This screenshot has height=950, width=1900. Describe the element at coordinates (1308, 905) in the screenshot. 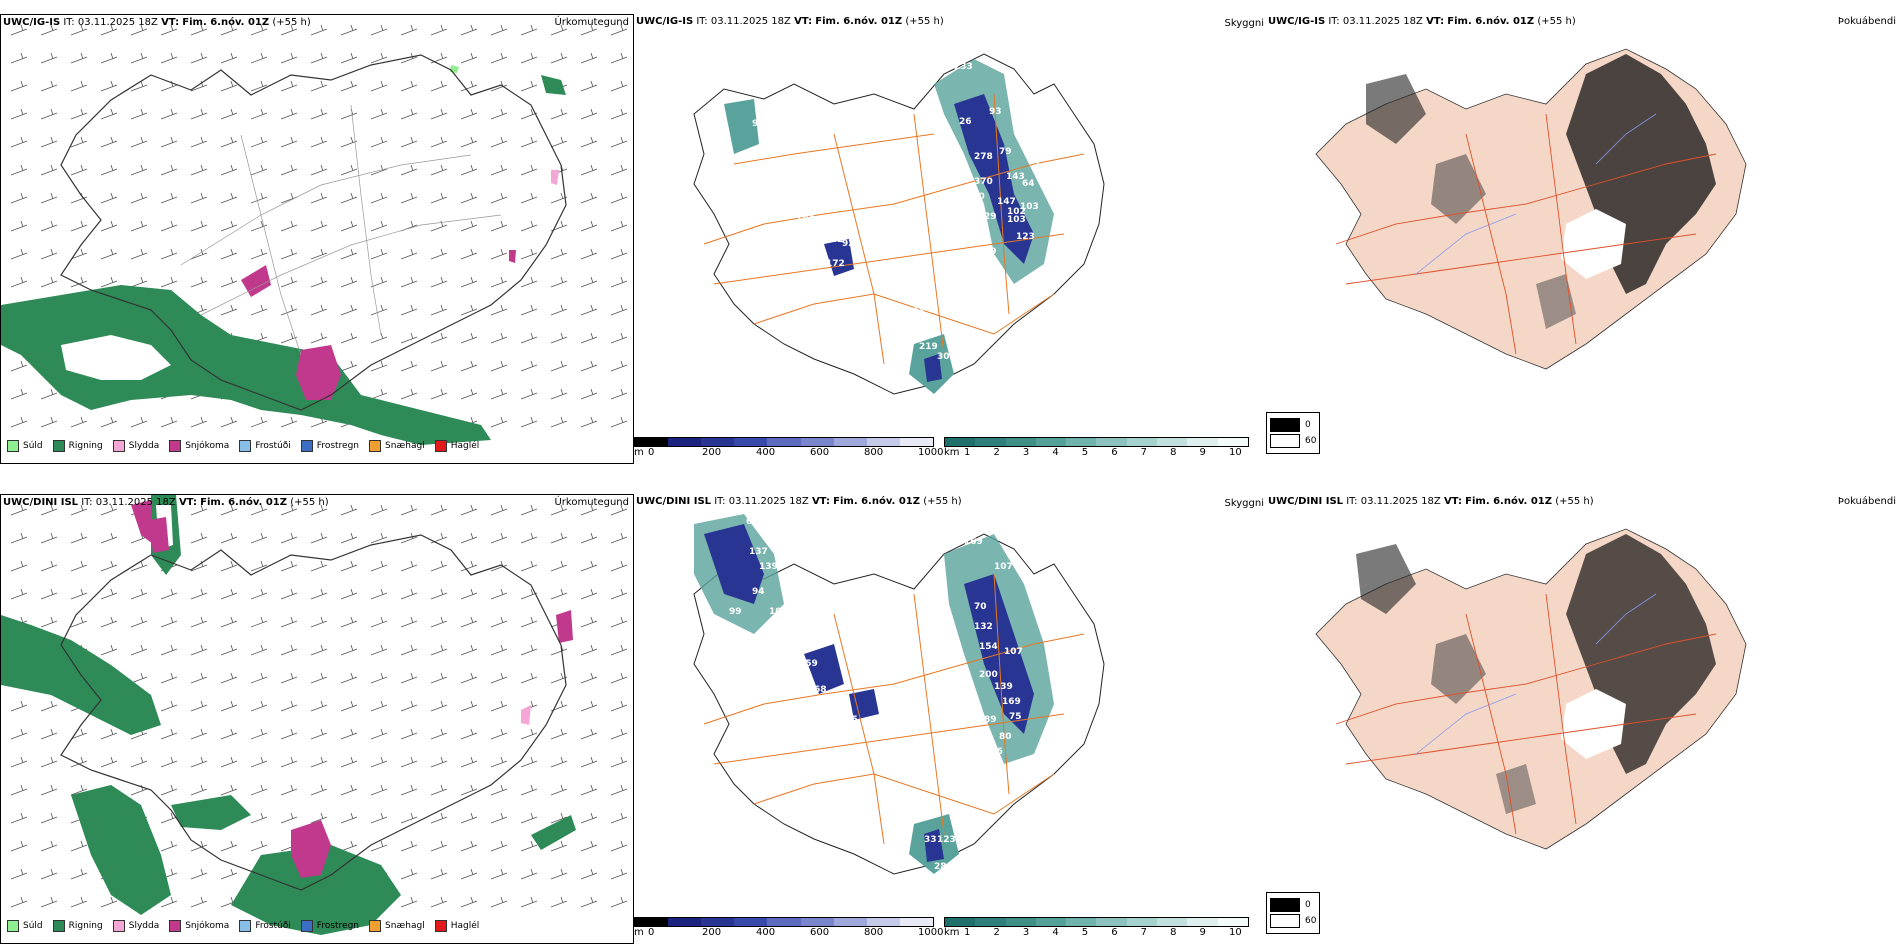

I see `fog-legend-label: 0` at that location.